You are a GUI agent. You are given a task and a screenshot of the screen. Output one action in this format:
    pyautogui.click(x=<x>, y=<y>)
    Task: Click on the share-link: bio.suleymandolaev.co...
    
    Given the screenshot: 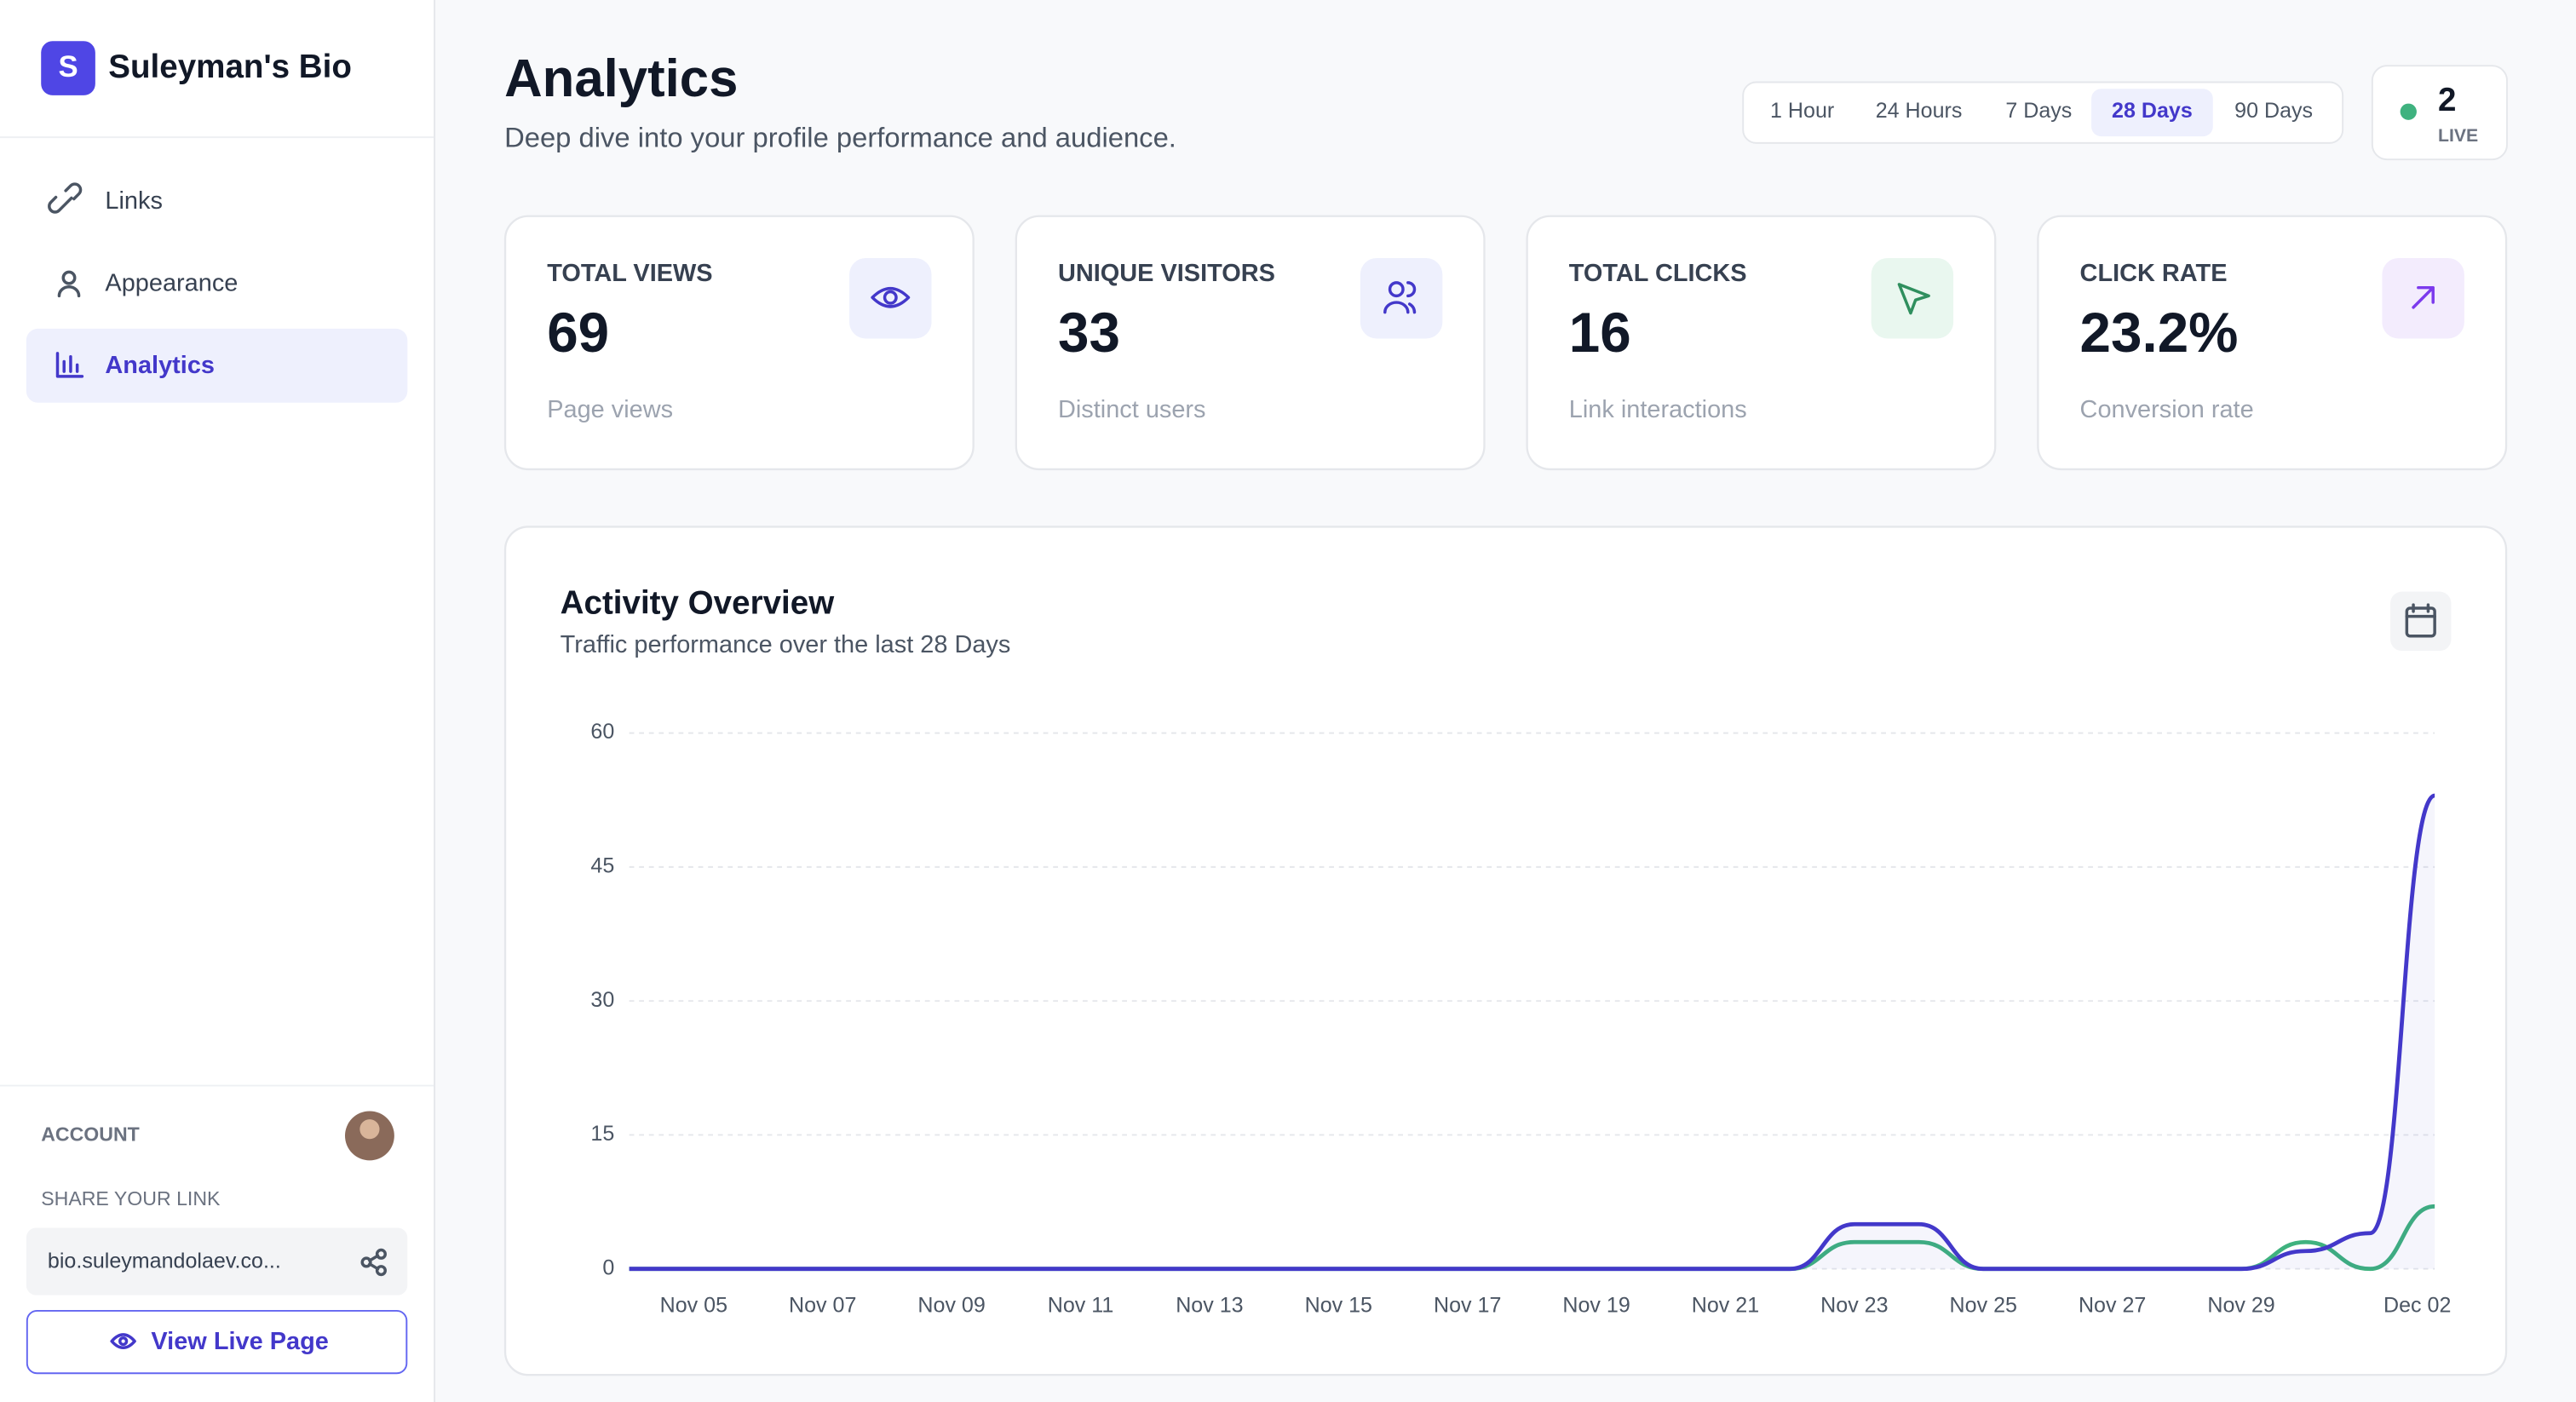 What is the action you would take?
    pyautogui.click(x=165, y=1261)
    